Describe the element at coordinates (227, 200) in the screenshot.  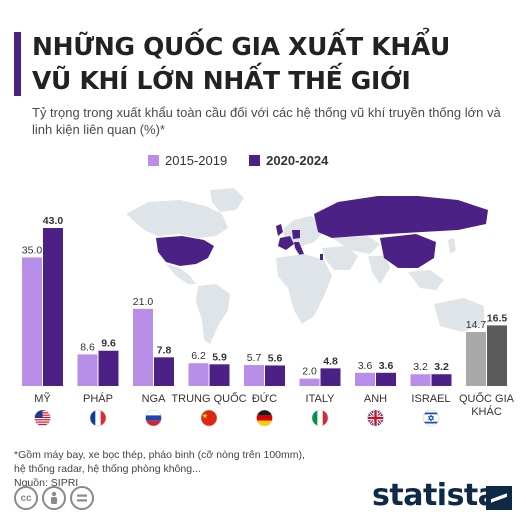
I see `map-greenland` at that location.